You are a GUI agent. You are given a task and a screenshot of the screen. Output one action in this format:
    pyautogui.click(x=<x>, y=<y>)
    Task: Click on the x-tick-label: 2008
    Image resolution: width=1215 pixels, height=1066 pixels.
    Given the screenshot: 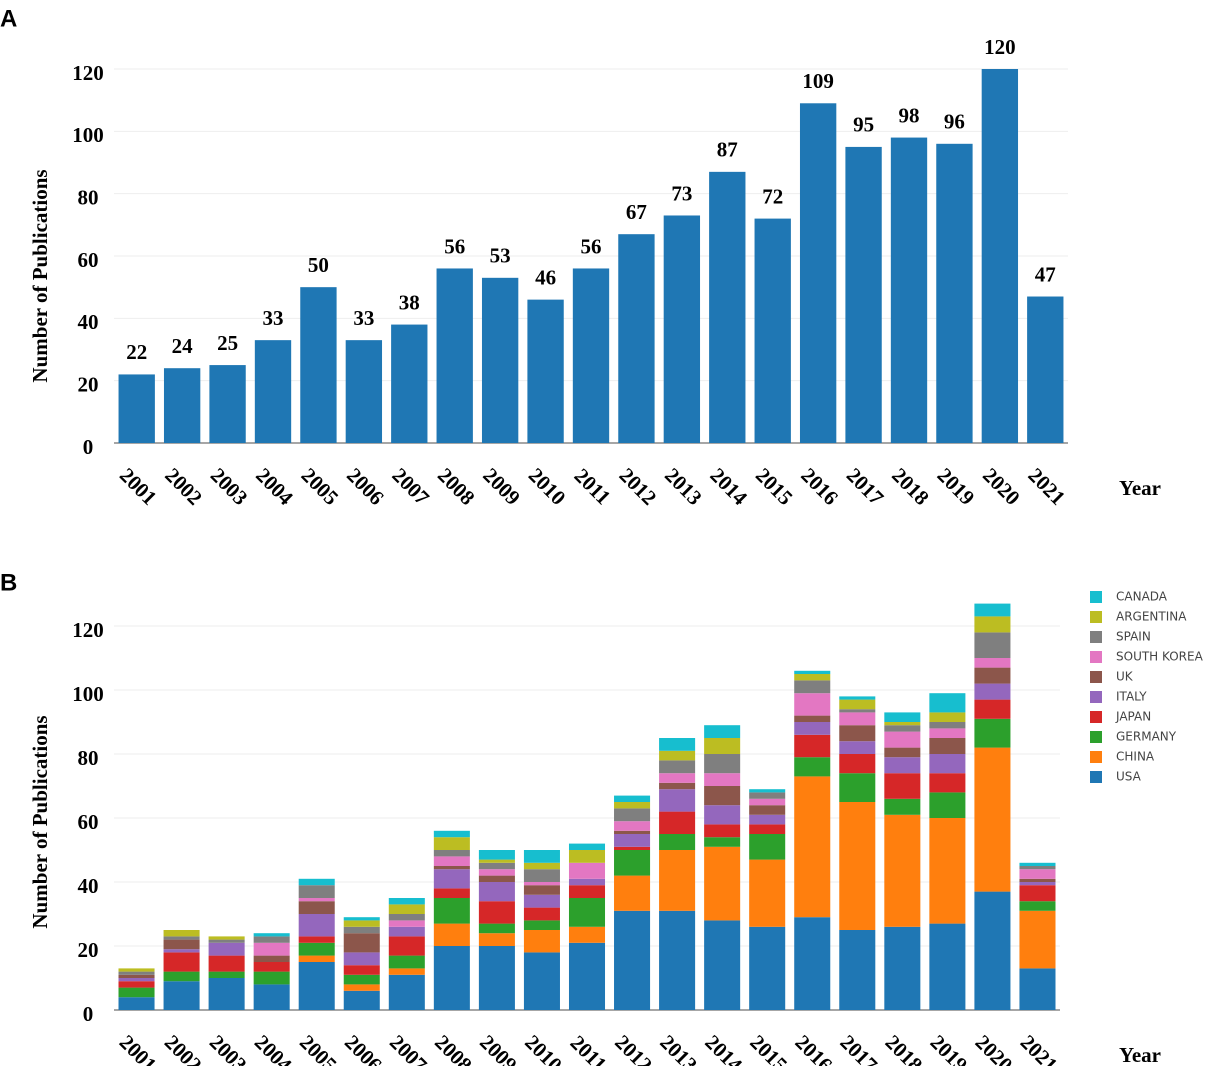 What is the action you would take?
    pyautogui.click(x=453, y=1048)
    